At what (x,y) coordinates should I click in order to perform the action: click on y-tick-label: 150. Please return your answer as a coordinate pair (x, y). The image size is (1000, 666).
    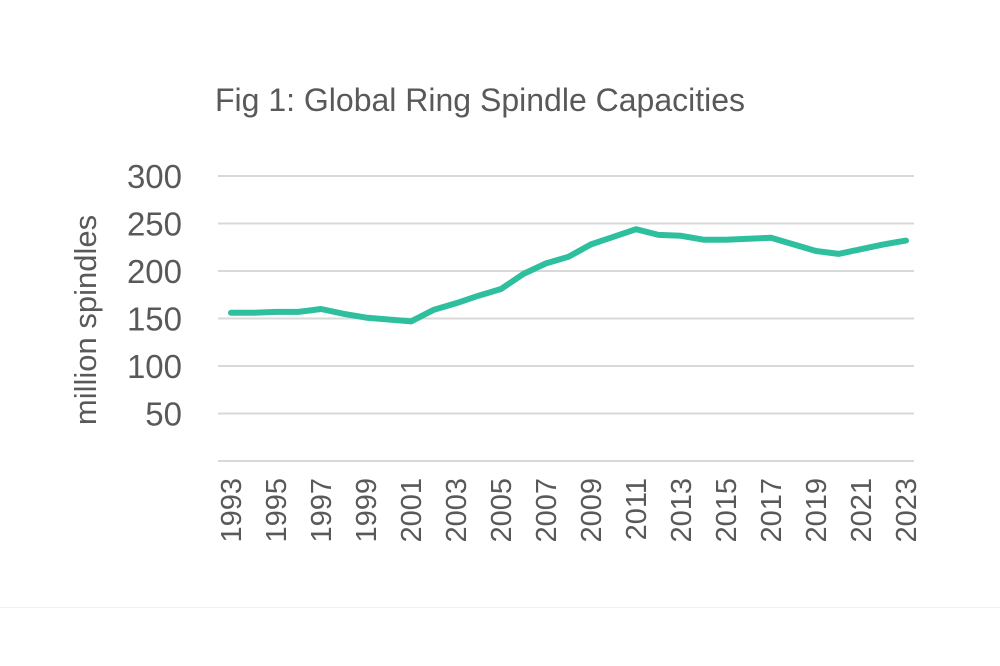
    Looking at the image, I should click on (154, 319).